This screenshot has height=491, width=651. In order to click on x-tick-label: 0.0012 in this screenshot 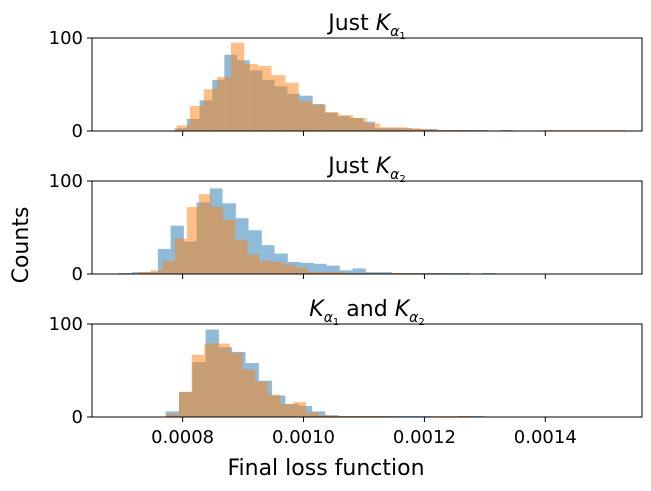, I will do `click(424, 437)`.